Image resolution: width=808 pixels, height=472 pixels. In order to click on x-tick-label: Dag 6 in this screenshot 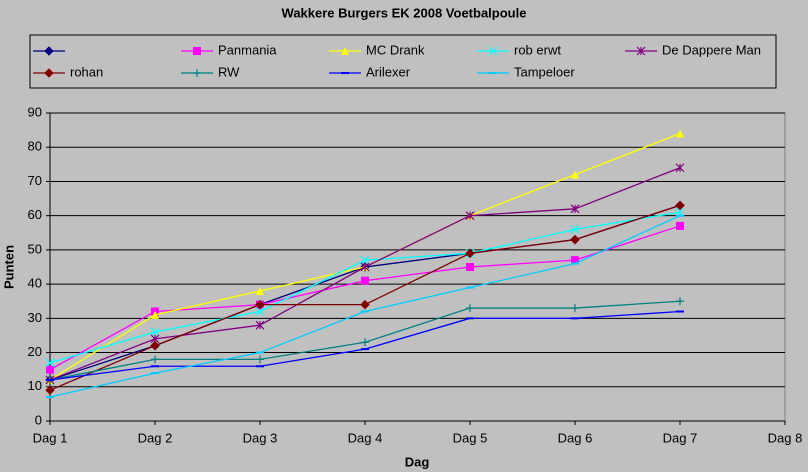, I will do `click(575, 437)`.